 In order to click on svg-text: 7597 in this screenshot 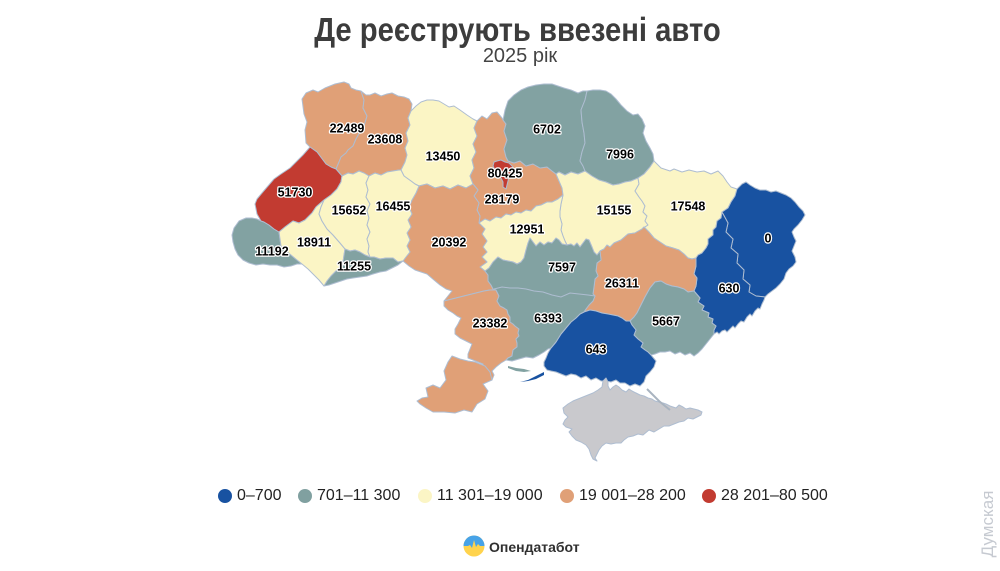, I will do `click(562, 268)`.